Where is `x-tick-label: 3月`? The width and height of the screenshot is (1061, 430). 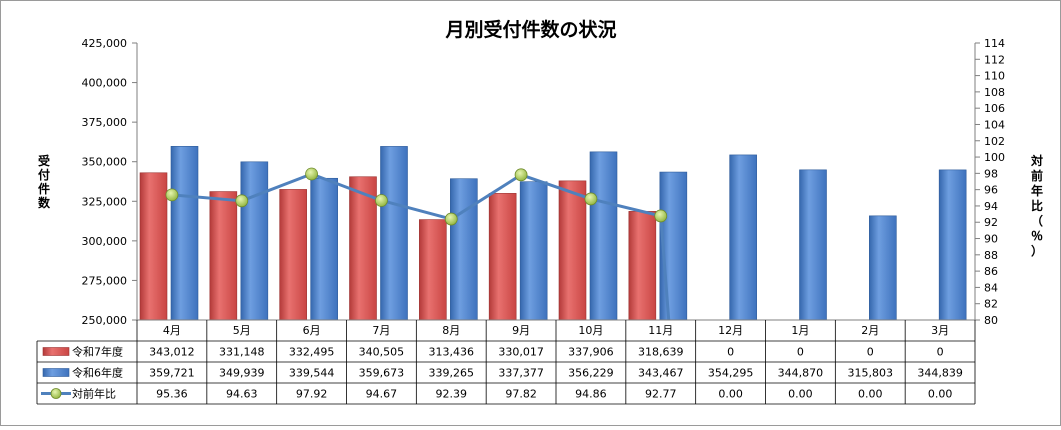 x-tick-label: 3月 is located at coordinates (940, 330).